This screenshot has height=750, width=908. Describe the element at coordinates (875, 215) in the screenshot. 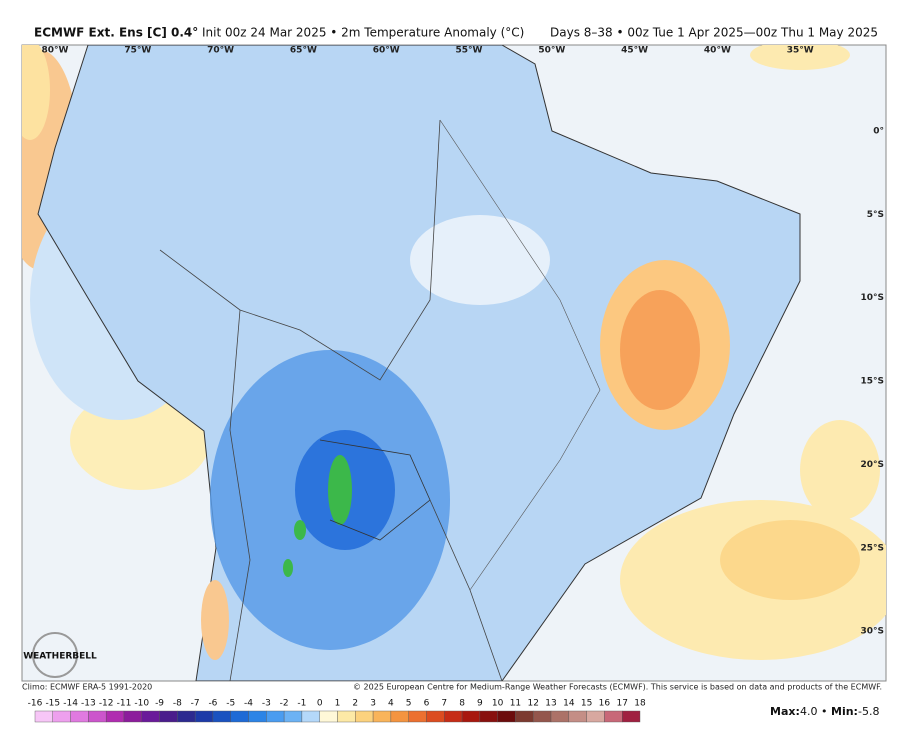

I see `latitude-label: 5°S` at that location.